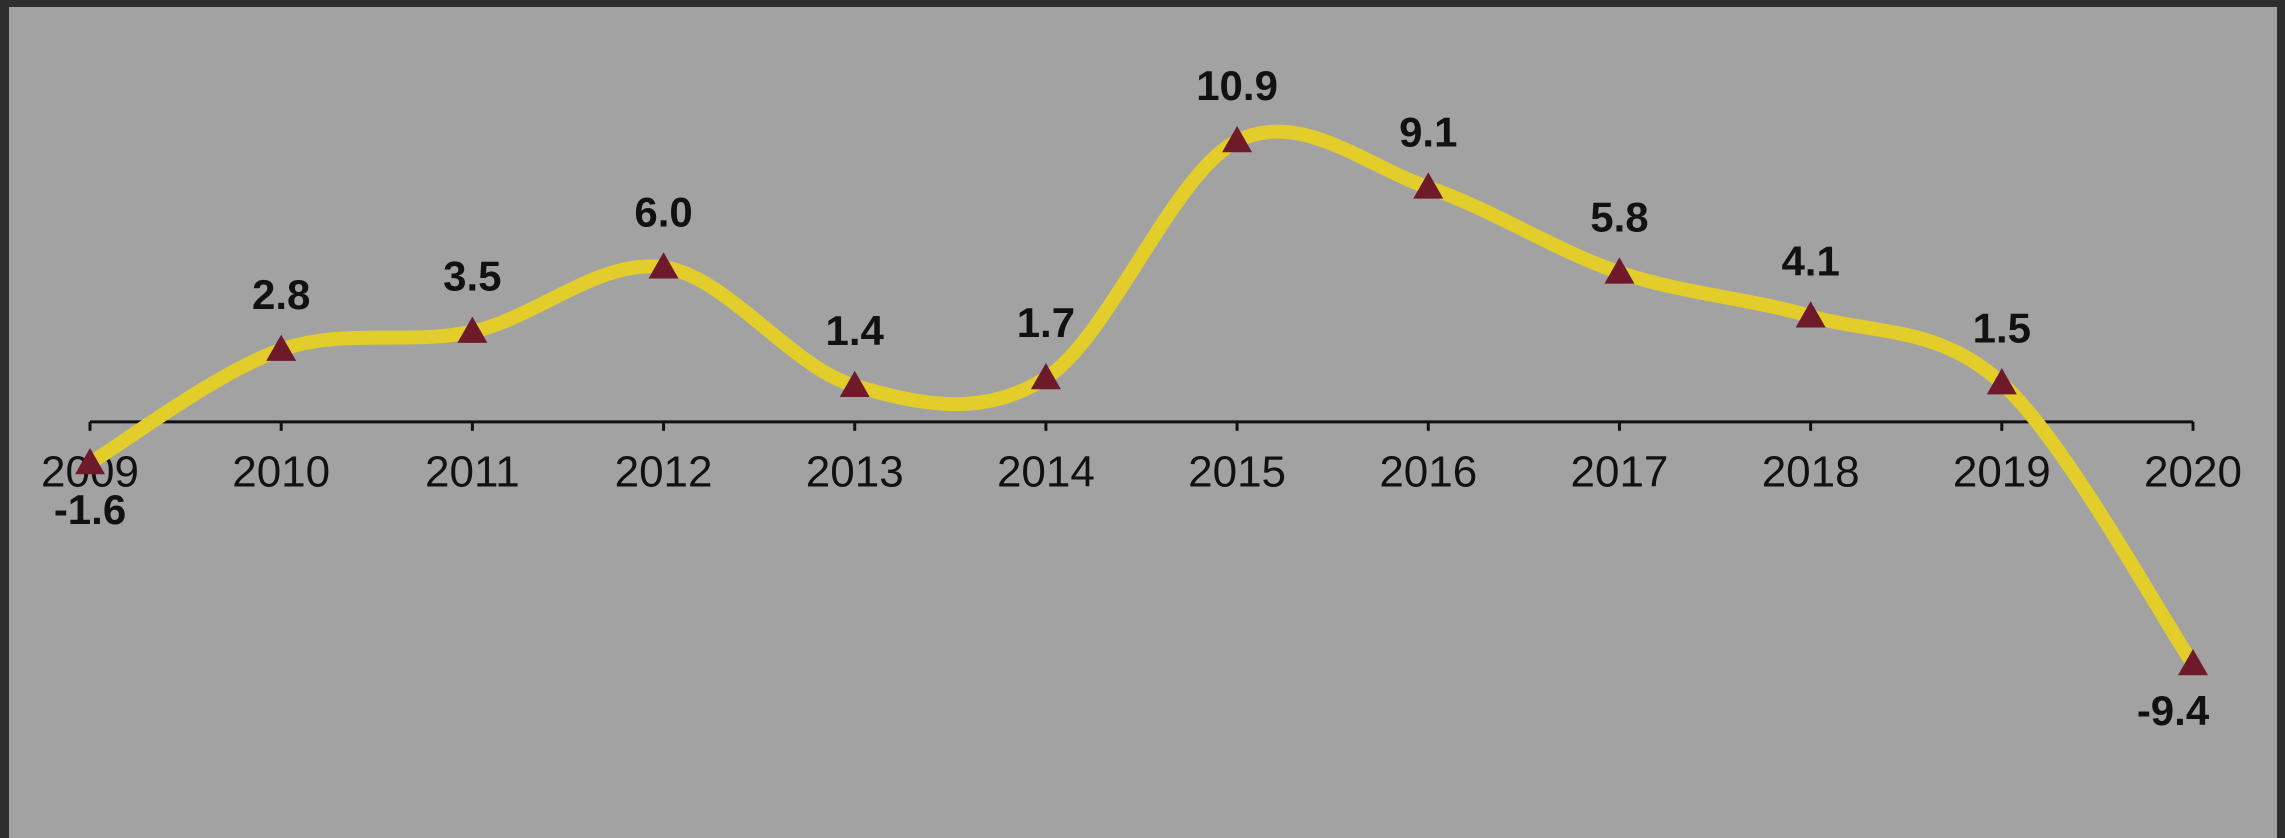  I want to click on value-label: 9.1, so click(1428, 131).